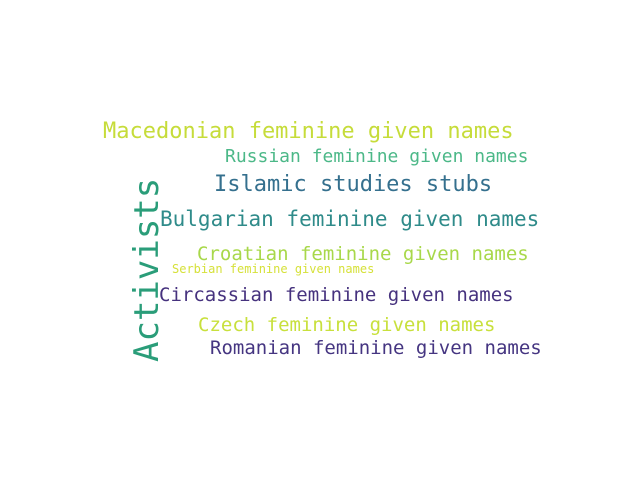 The image size is (640, 480). Describe the element at coordinates (376, 348) in the screenshot. I see `word-romanian-feminine-given-names: Romanian feminine given names` at that location.